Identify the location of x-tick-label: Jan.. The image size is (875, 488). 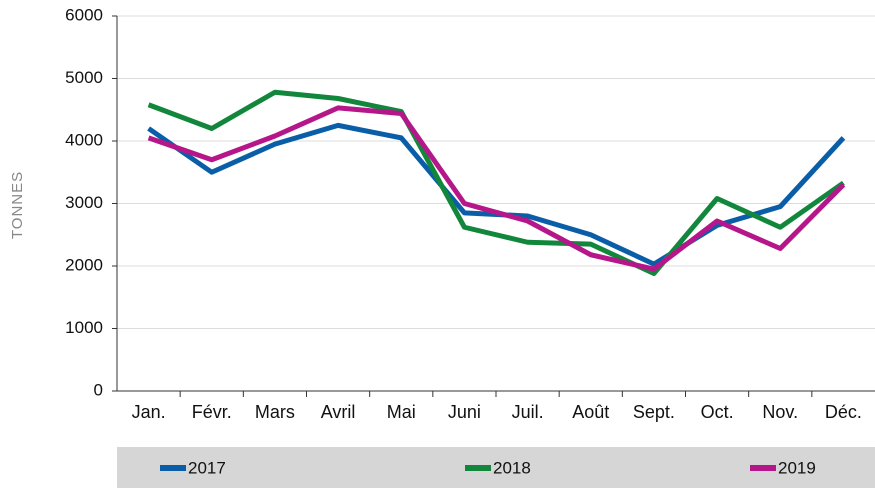
(149, 412).